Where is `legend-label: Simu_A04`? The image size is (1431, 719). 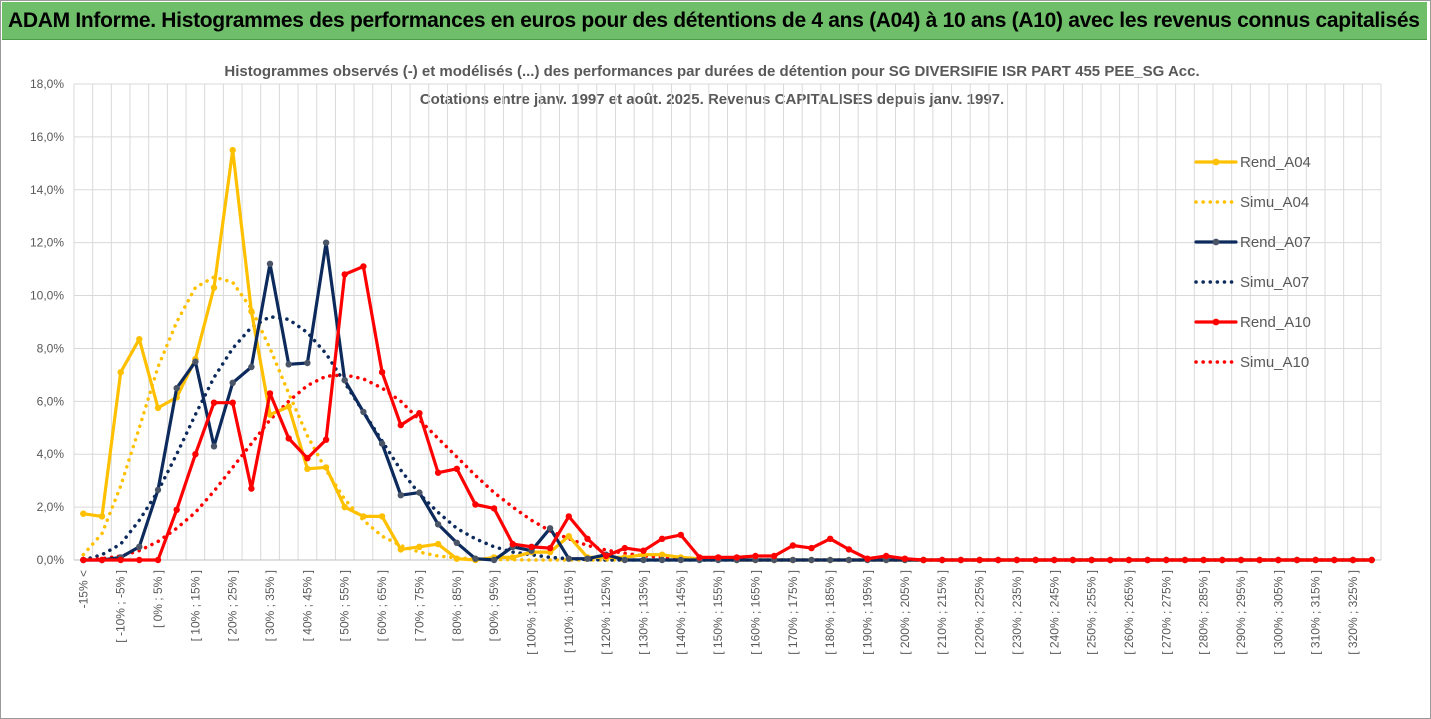 legend-label: Simu_A04 is located at coordinates (1274, 202).